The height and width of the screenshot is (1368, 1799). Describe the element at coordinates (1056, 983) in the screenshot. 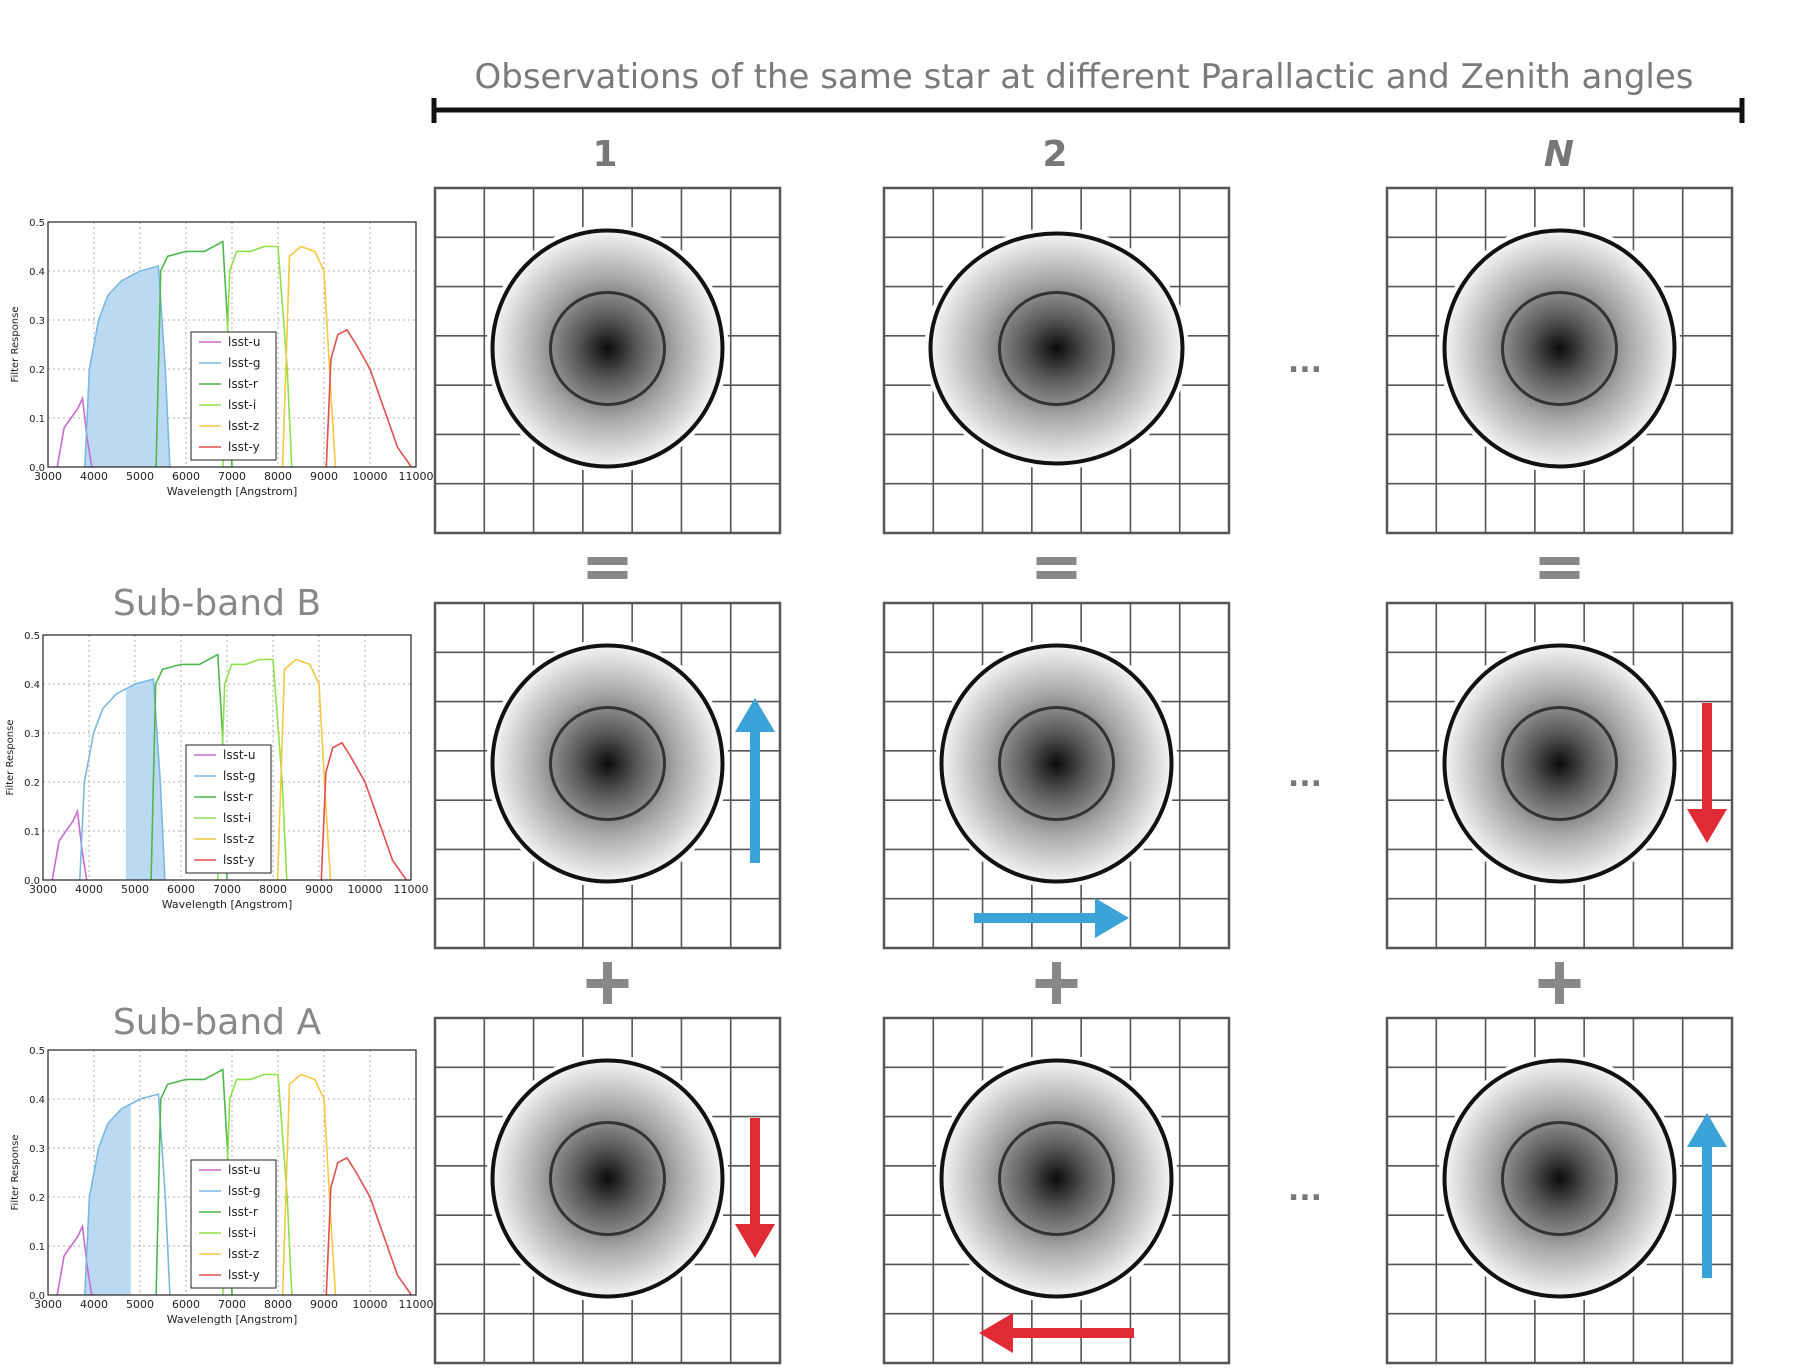

I see `plus-sign-c2` at that location.